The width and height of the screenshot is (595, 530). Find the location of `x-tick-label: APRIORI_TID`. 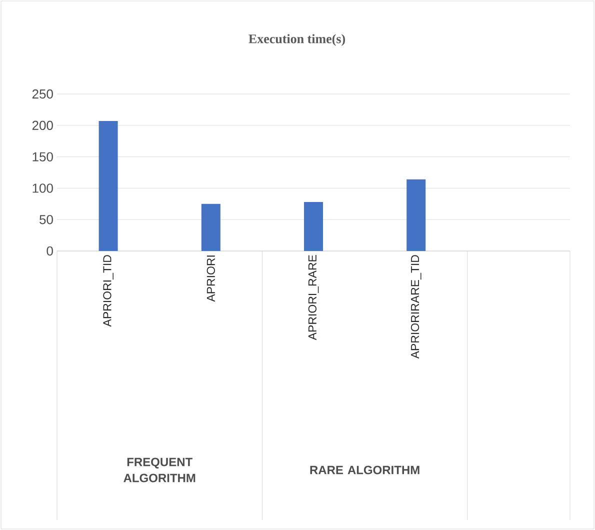

x-tick-label: APRIORI_TID is located at coordinates (108, 291).